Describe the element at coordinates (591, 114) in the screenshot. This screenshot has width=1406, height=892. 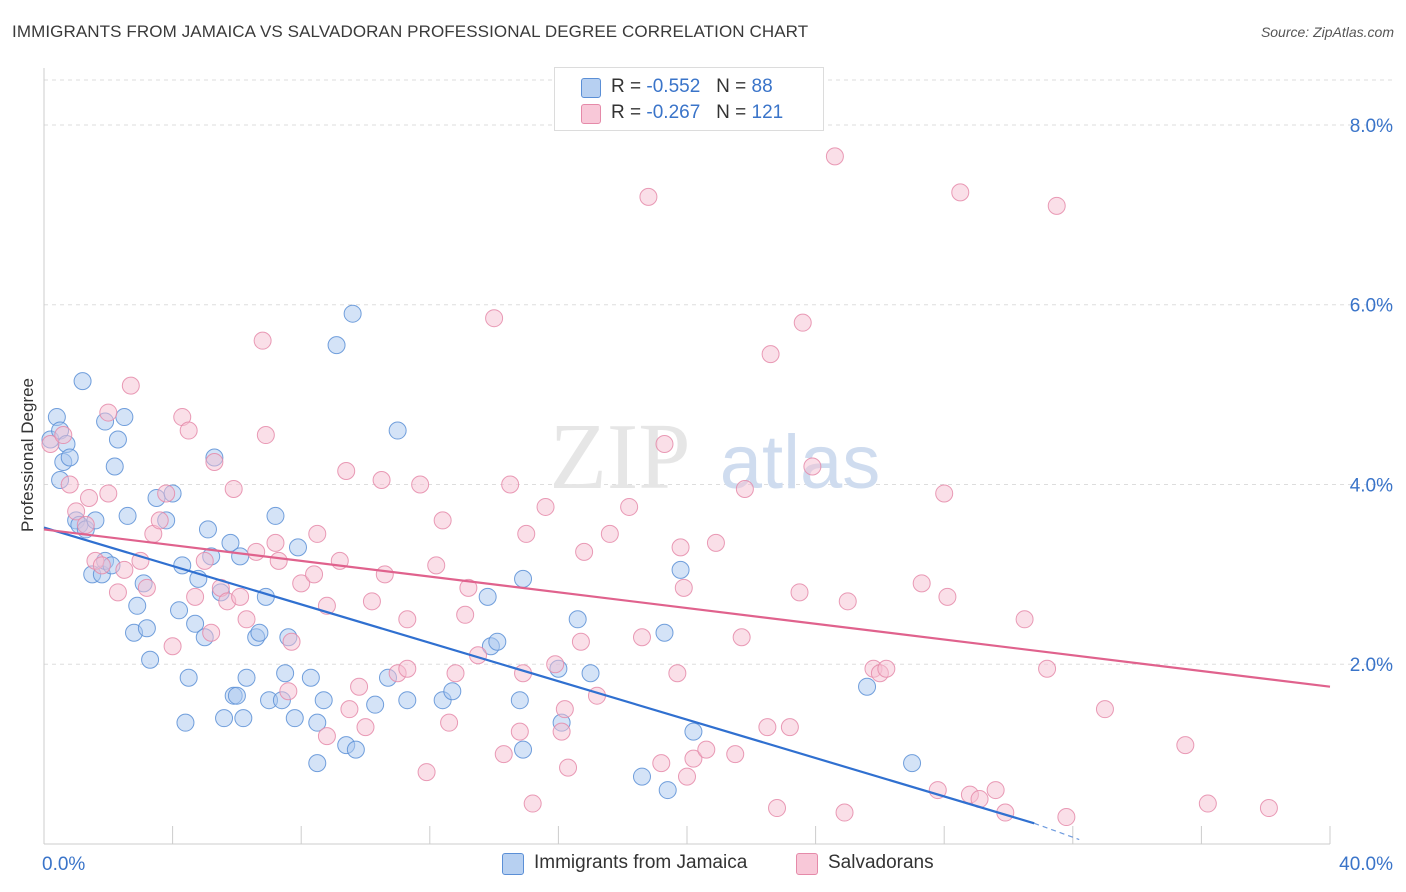
I see `legend-swatch-pink` at that location.